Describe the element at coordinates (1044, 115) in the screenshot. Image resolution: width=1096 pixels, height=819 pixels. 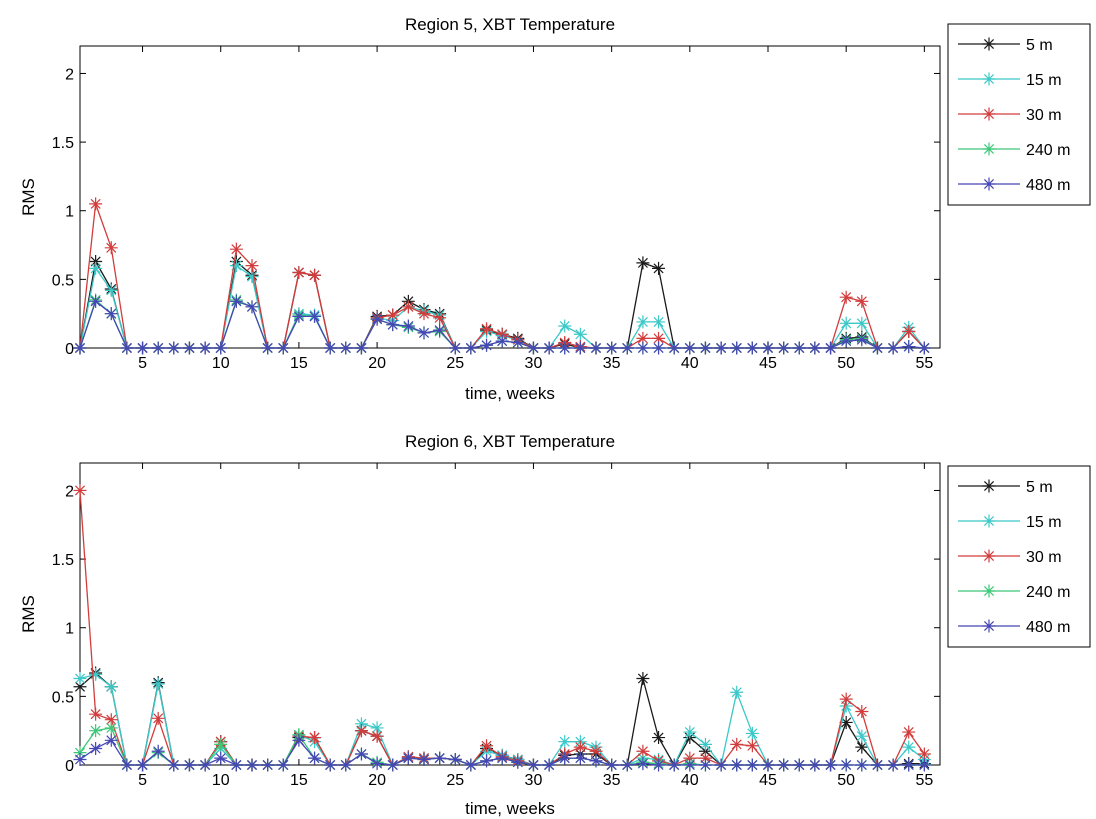
I see `legend-label: 30 m` at that location.